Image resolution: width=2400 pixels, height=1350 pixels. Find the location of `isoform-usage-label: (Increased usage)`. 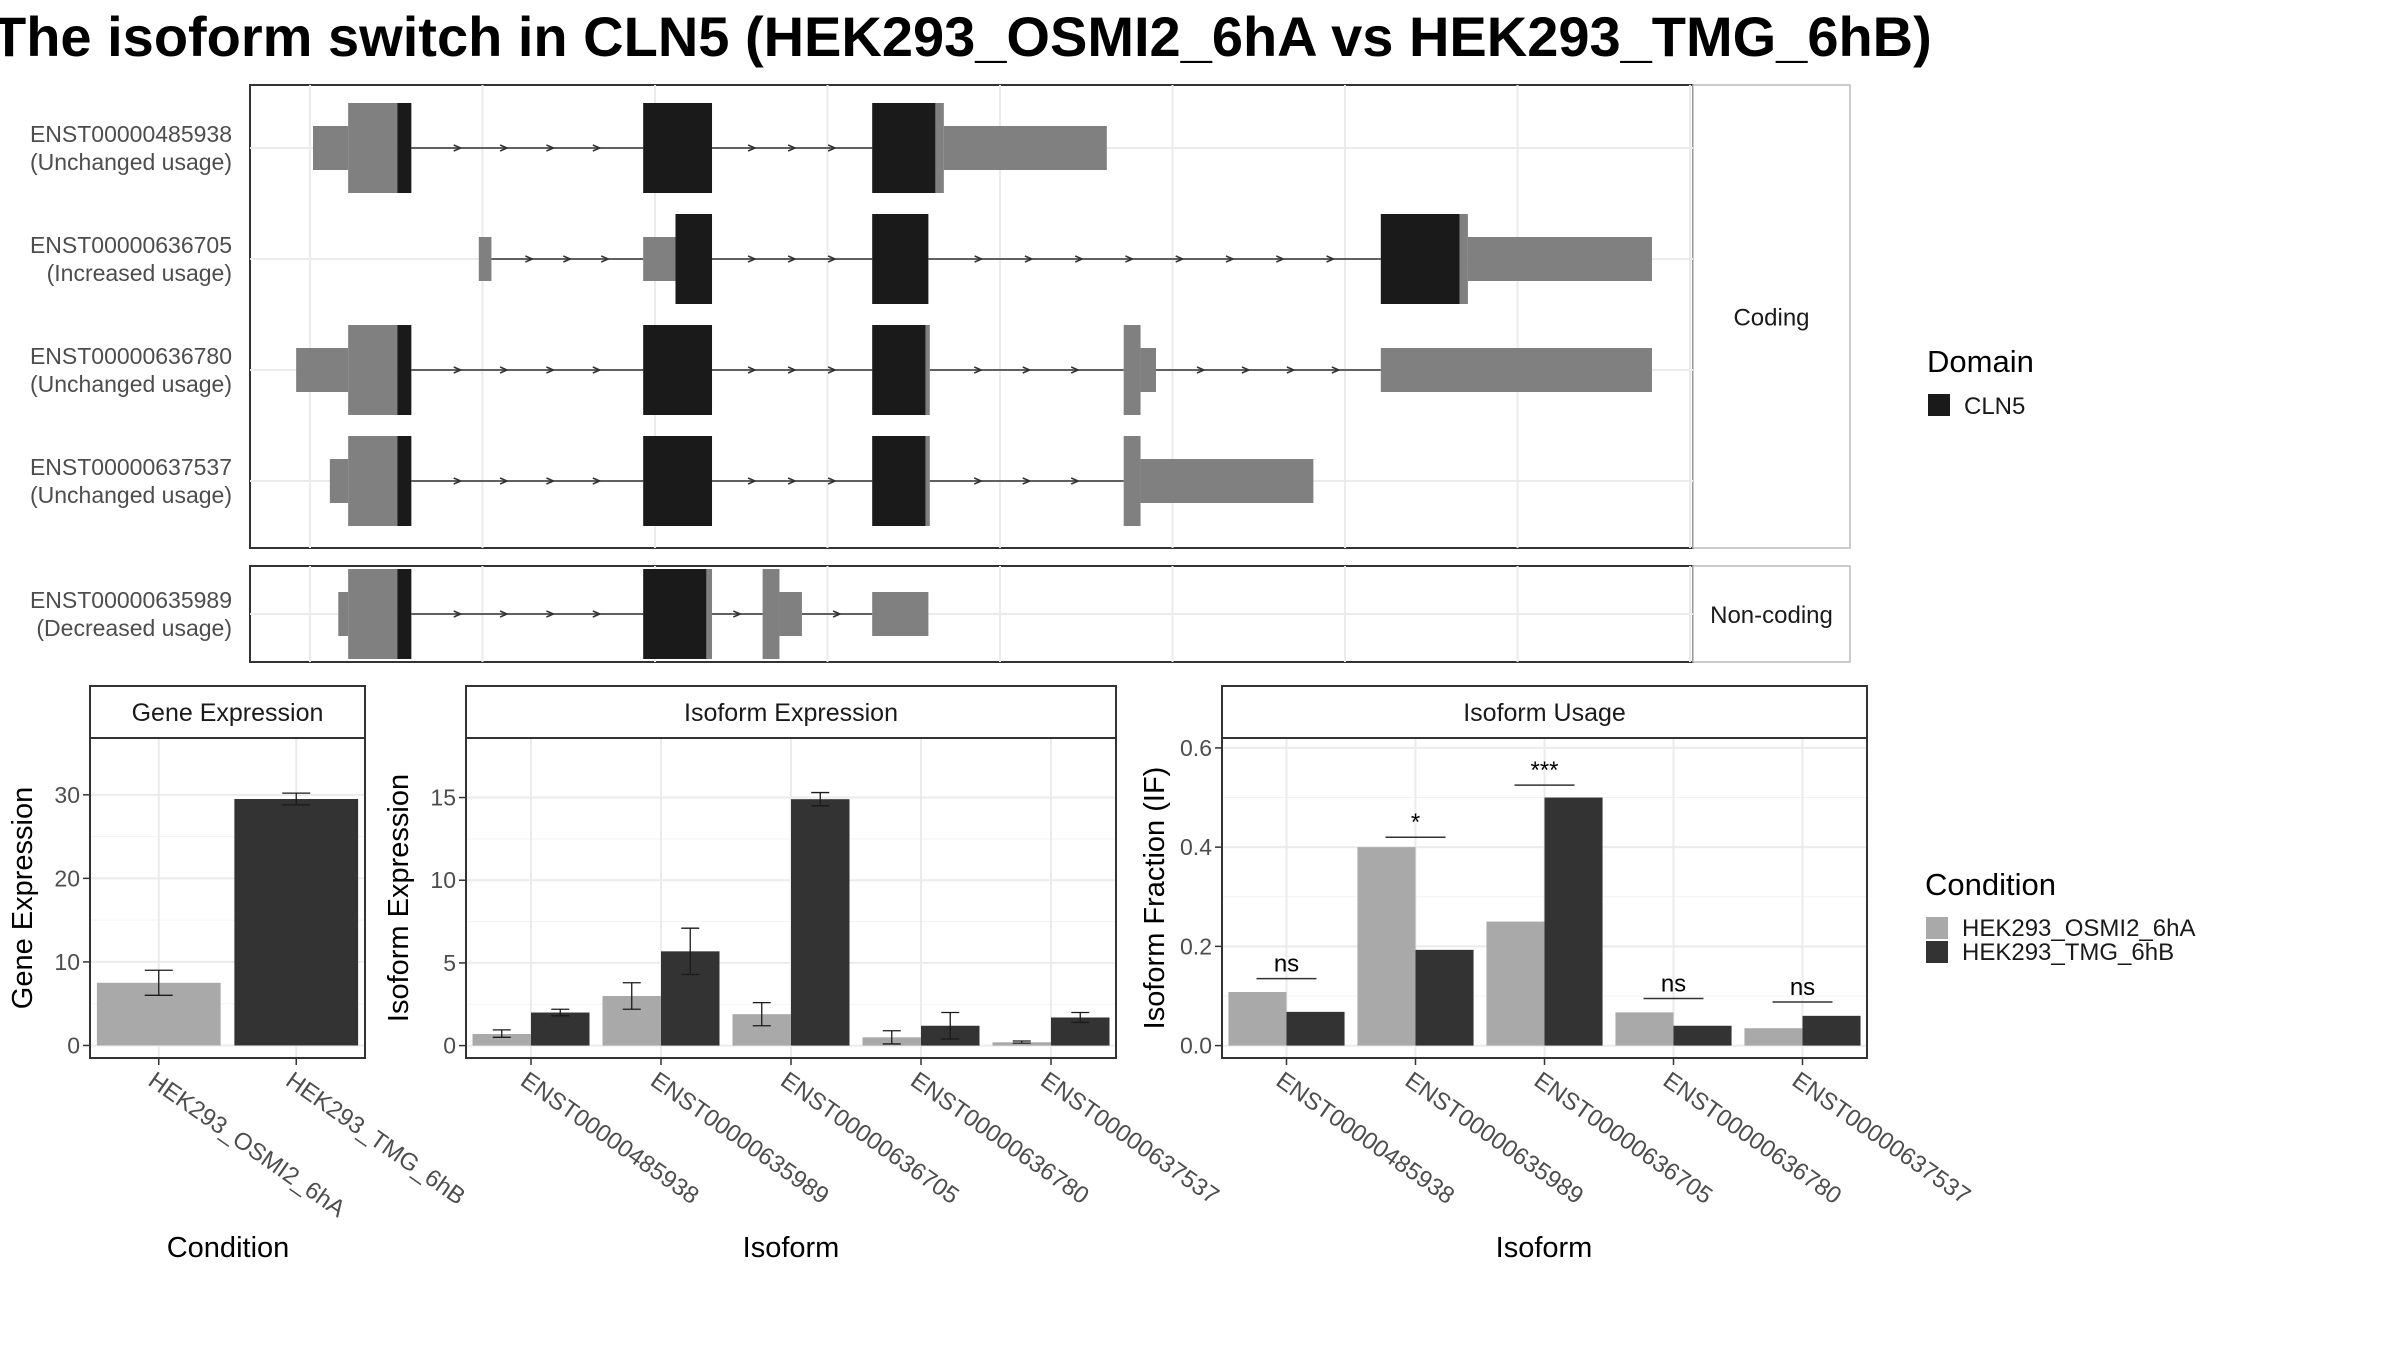

isoform-usage-label: (Increased usage) is located at coordinates (139, 273).